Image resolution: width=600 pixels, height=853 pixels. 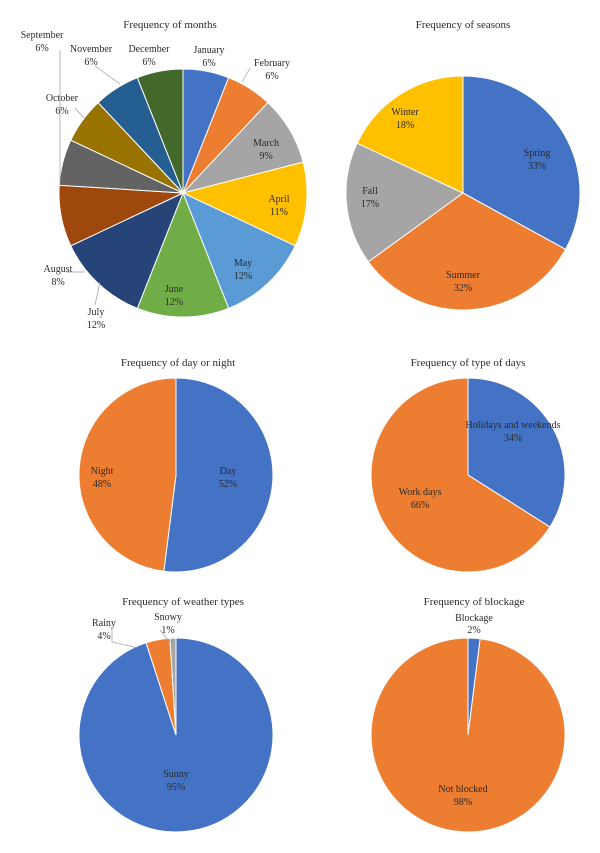 What do you see at coordinates (467, 251) in the screenshot?
I see `pie-slice-summer` at bounding box center [467, 251].